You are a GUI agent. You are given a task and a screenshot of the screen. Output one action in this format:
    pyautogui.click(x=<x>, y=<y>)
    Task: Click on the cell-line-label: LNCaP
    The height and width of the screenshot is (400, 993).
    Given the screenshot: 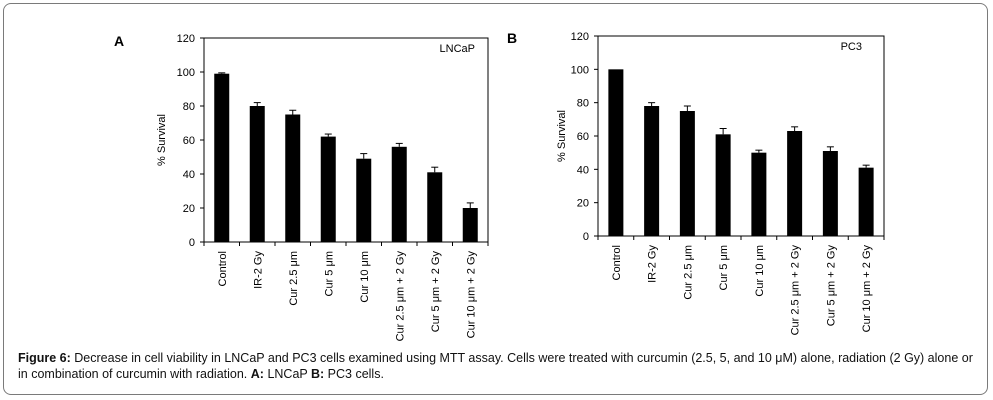 What is the action you would take?
    pyautogui.click(x=457, y=49)
    